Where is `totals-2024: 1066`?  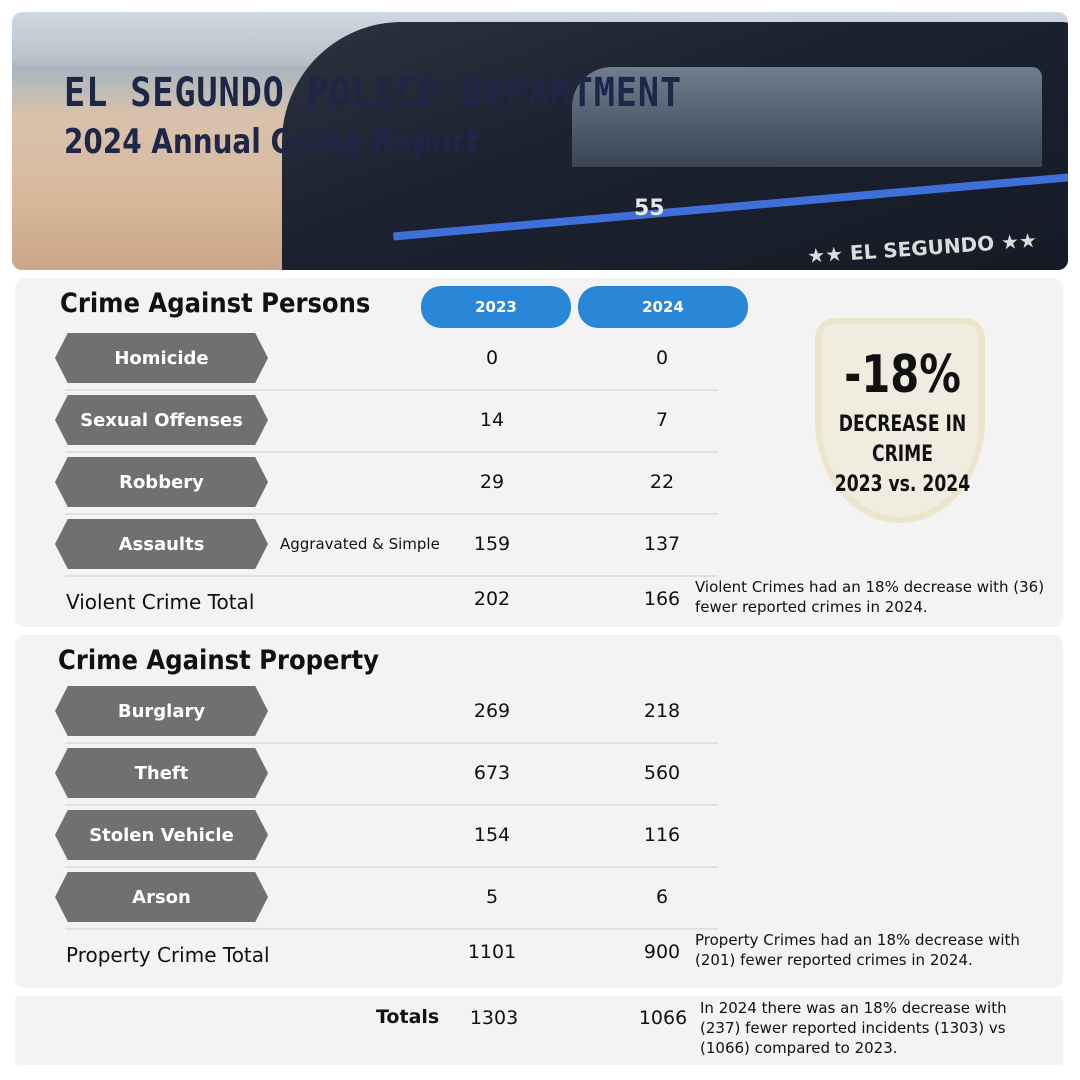 totals-2024: 1066 is located at coordinates (663, 1018).